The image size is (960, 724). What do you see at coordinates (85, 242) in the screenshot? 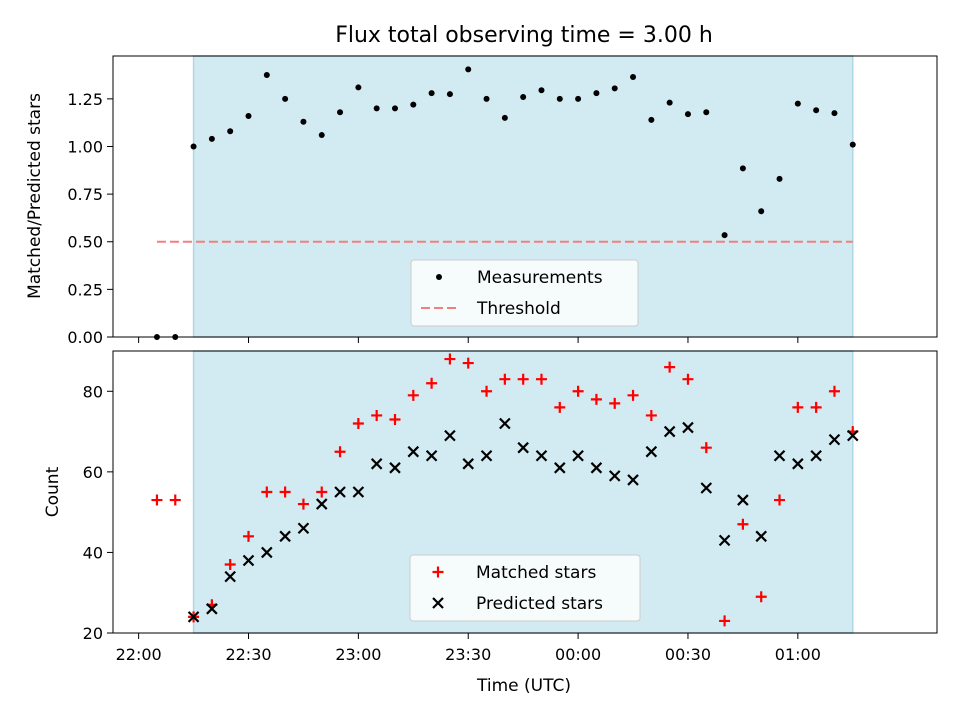
I see `y-tick-label: 0.50` at bounding box center [85, 242].